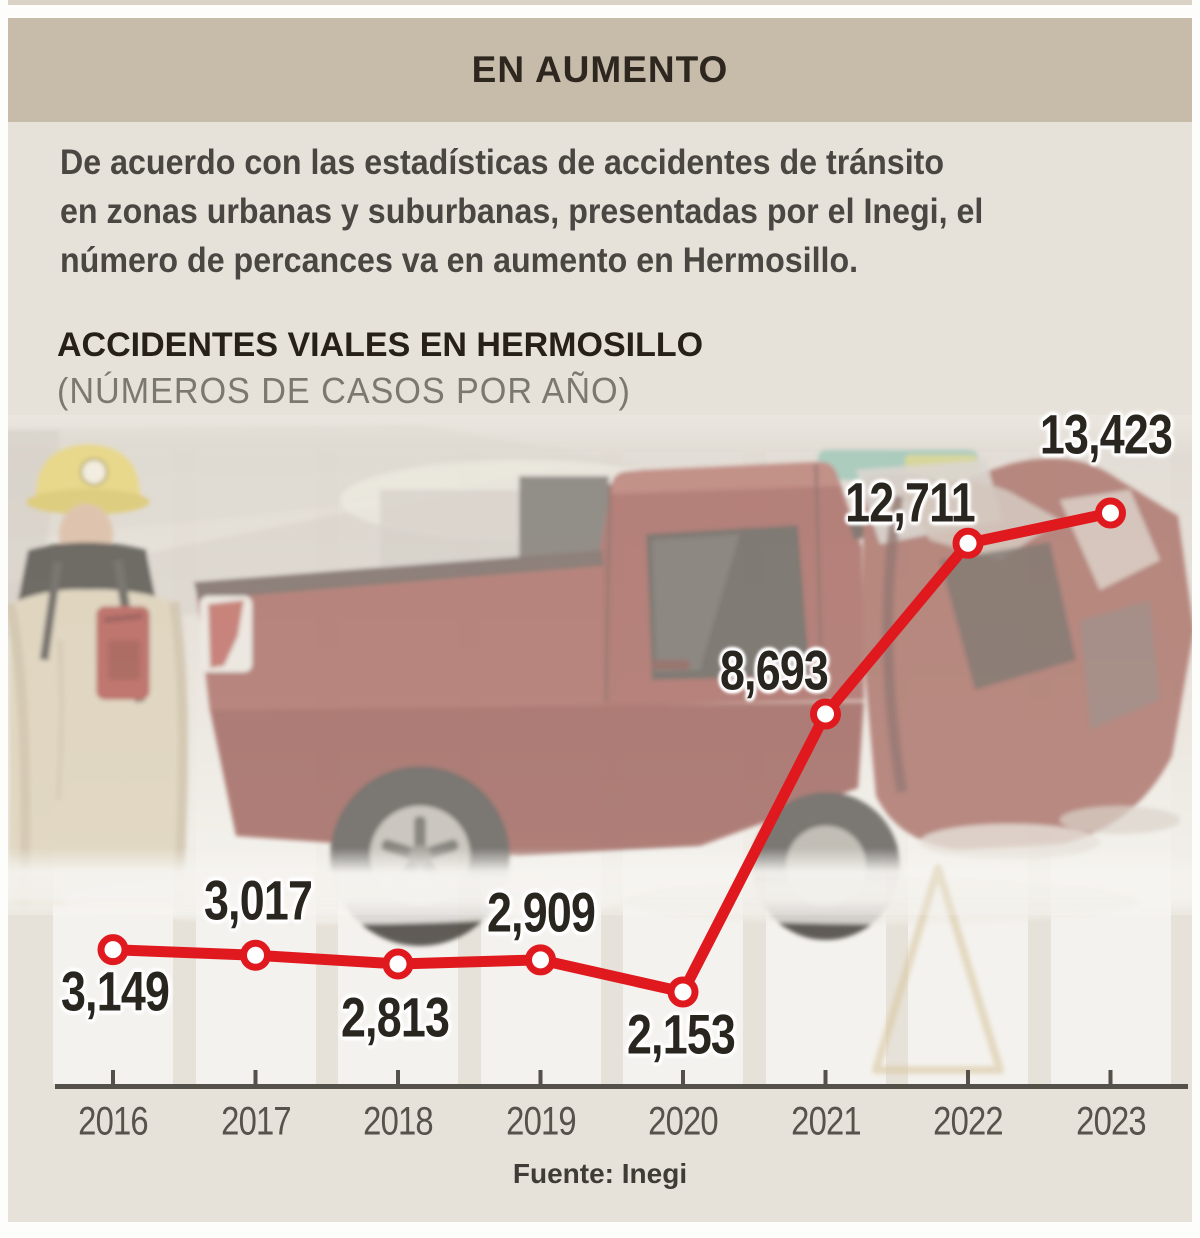 The height and width of the screenshot is (1238, 1200). What do you see at coordinates (124, 660) in the screenshot?
I see `pouch-pocket` at bounding box center [124, 660].